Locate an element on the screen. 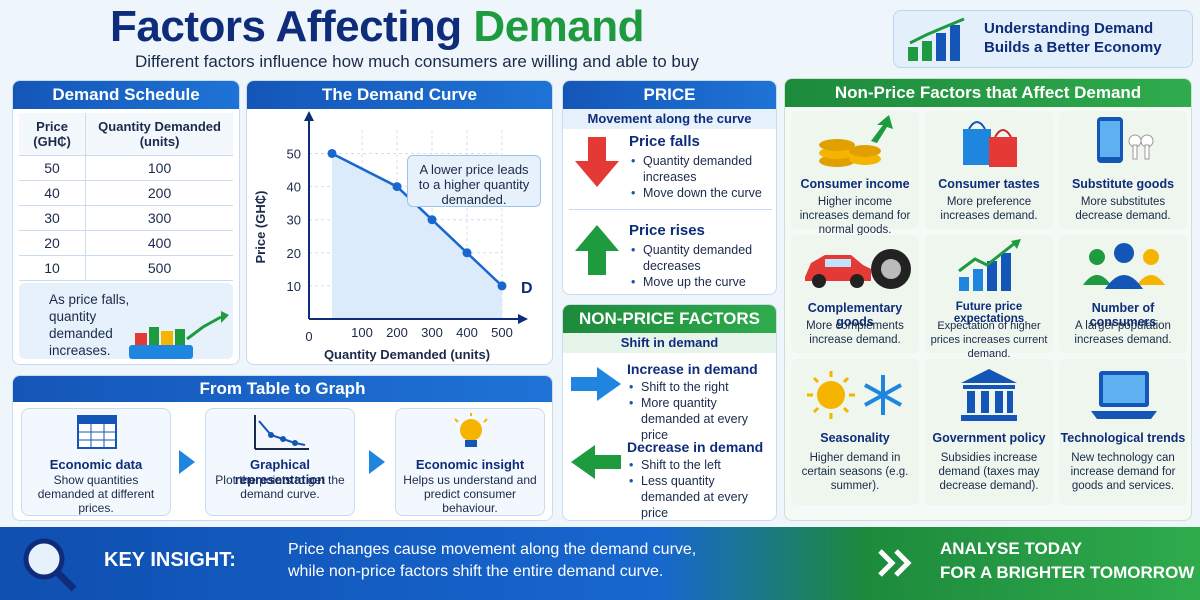  banner-line-1: Understanding Demand is located at coordinates (1069, 28).